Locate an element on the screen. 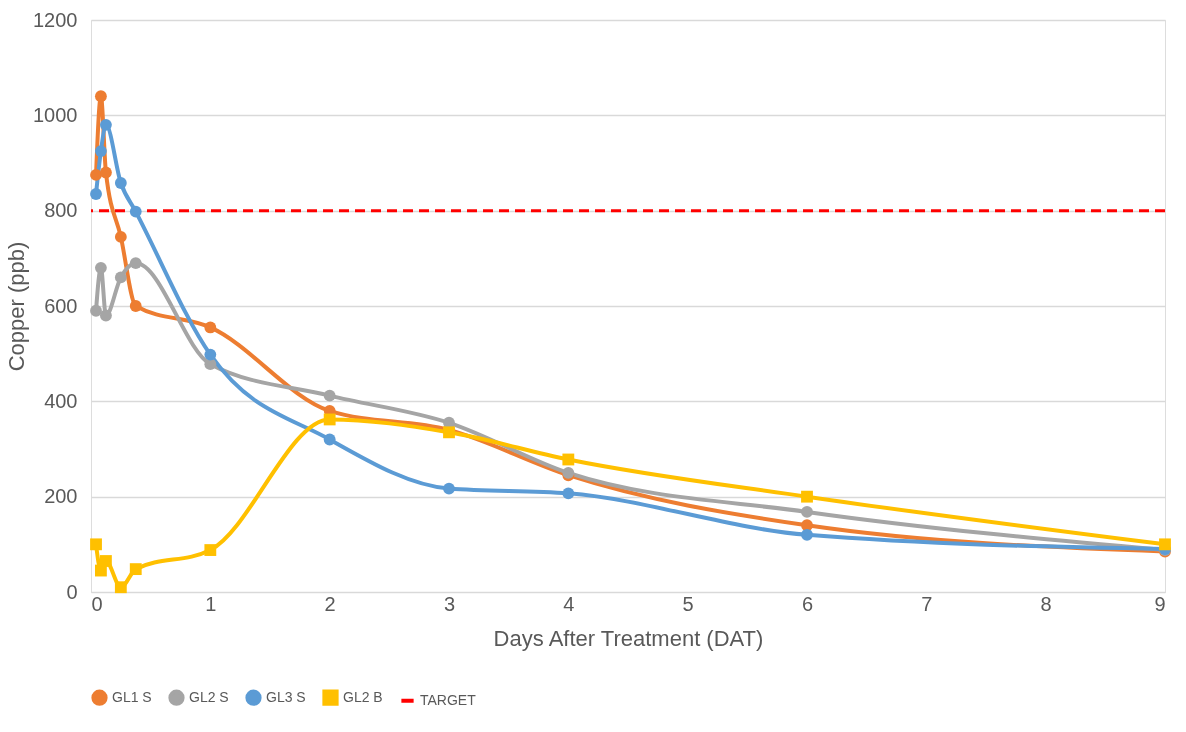 The image size is (1186, 732). legend-label: GL2 S is located at coordinates (209, 696).